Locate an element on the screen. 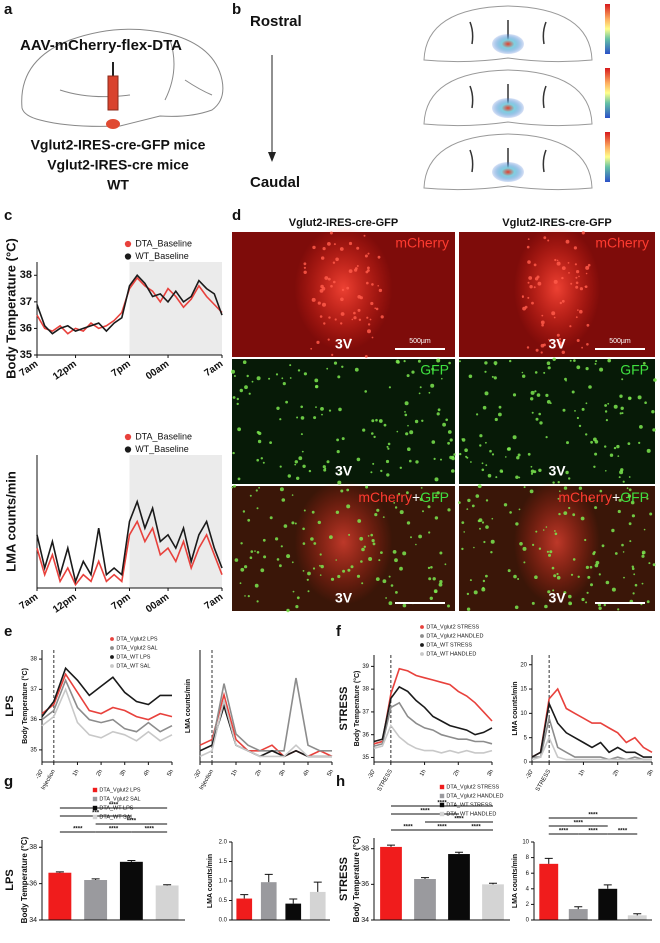 The width and height of the screenshot is (660, 943). channel-label: mCherry is located at coordinates (622, 243).